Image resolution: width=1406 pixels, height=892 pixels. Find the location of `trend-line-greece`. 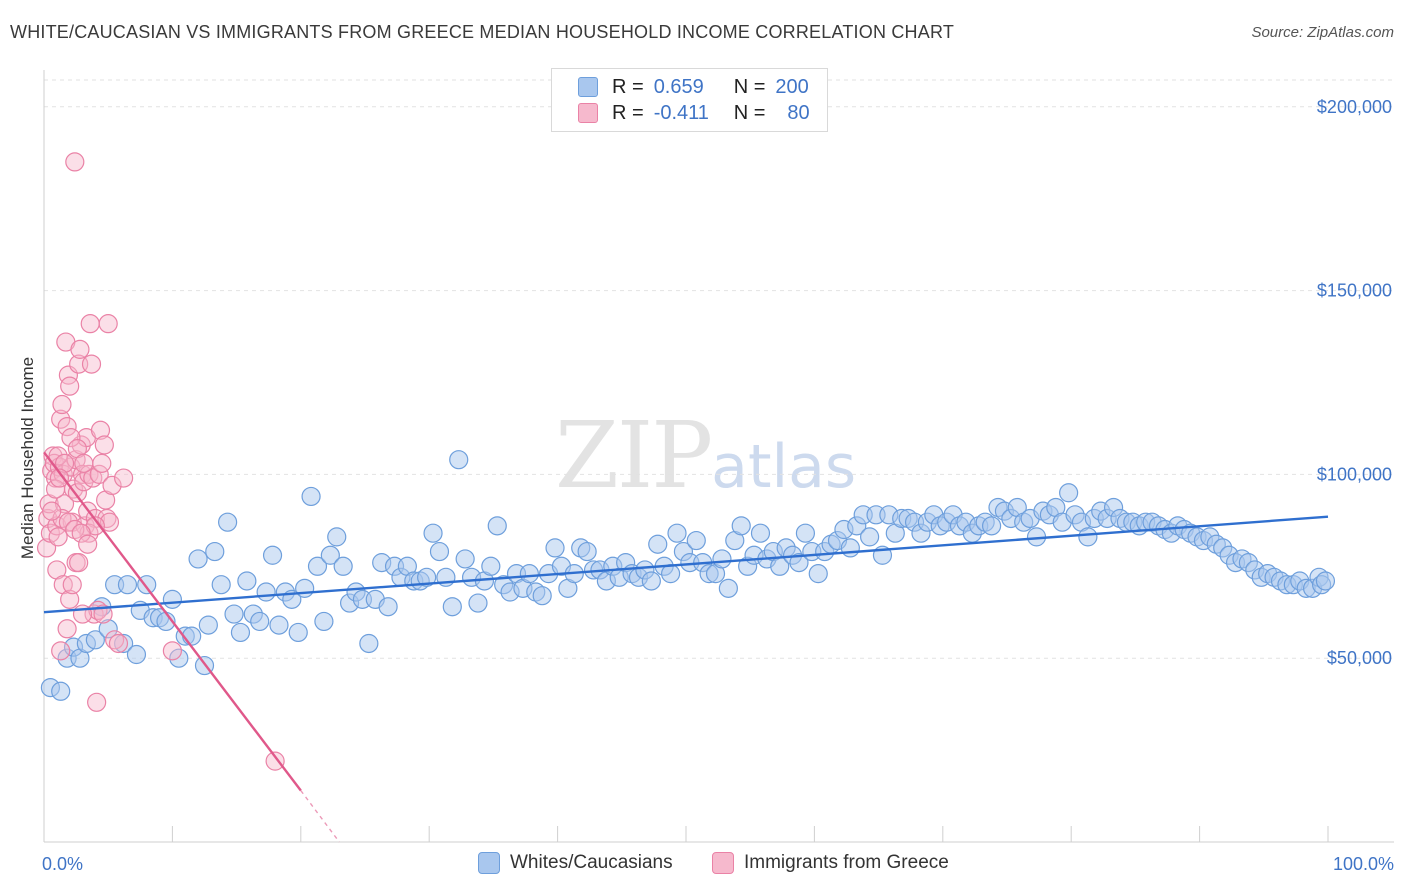

trend-line-greece is located at coordinates (172, 621).